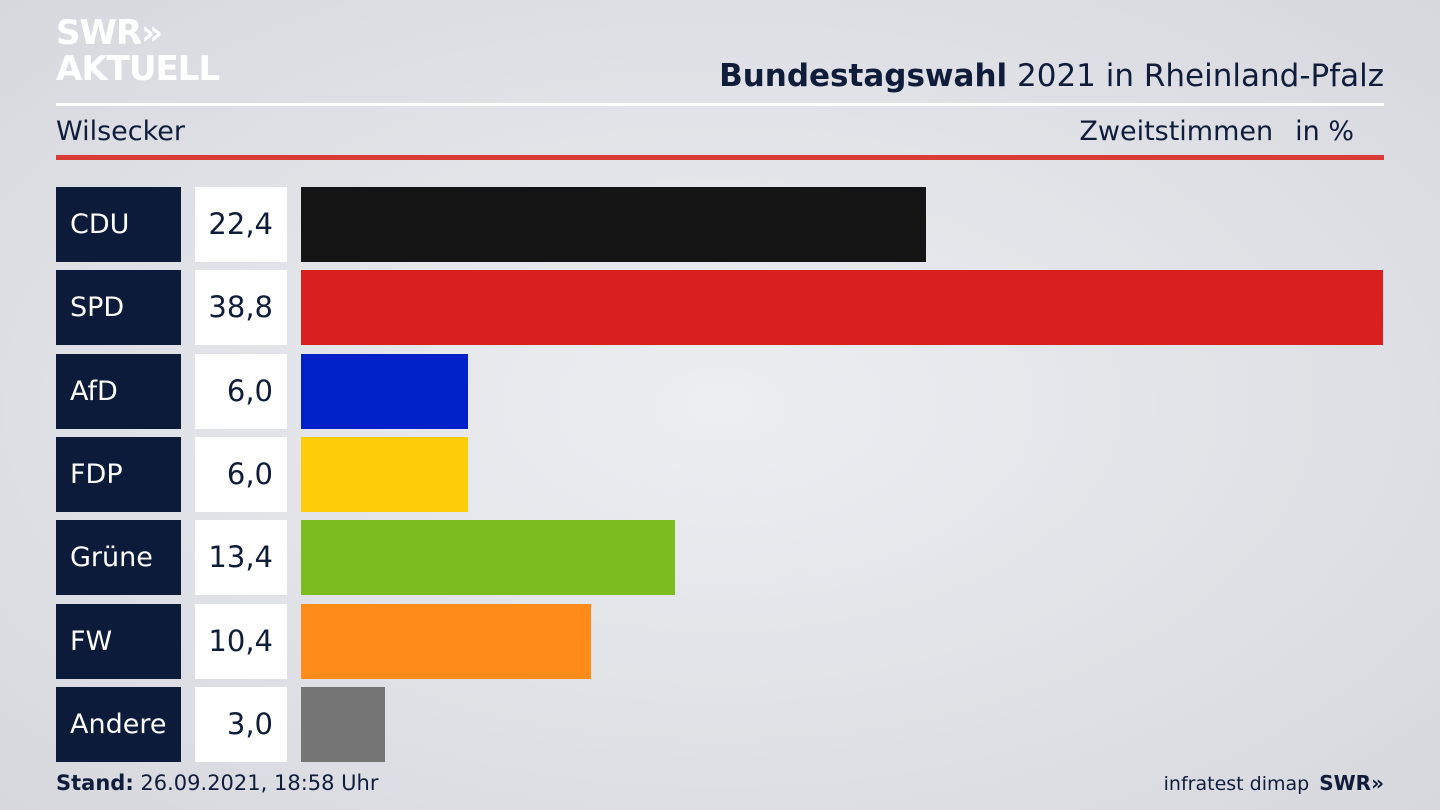  Describe the element at coordinates (118, 641) in the screenshot. I see `party-label: FW` at that location.